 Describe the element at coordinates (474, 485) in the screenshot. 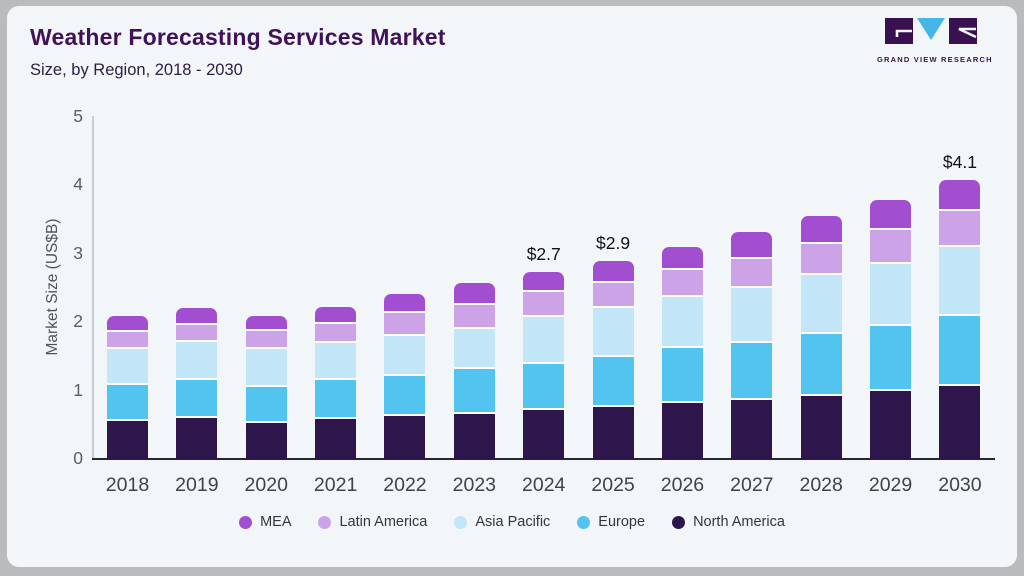

I see `x-tick-label: 2023` at that location.